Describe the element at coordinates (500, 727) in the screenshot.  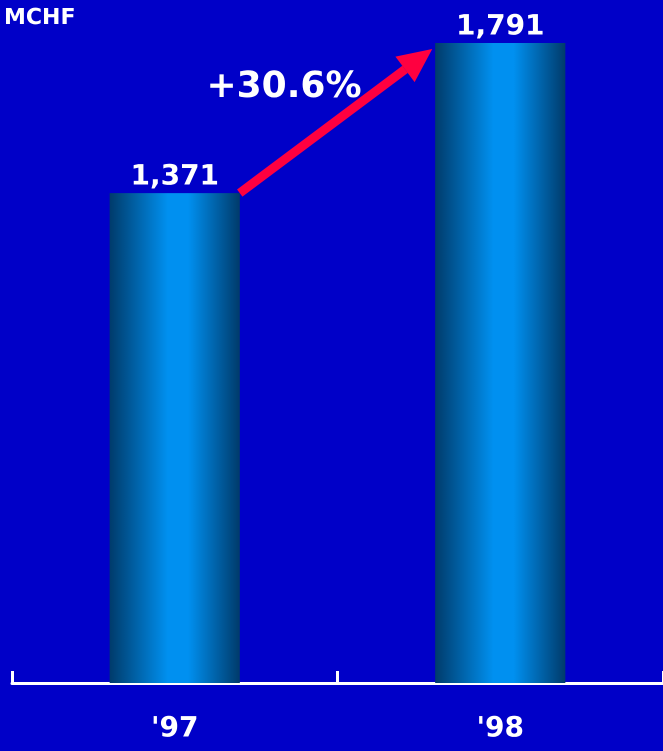
I see `x-tick-label: '98` at that location.